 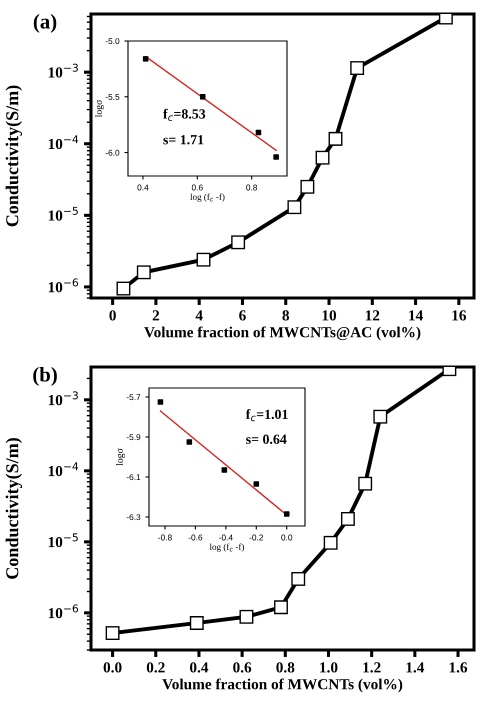 I want to click on x-tick-label: 8, so click(x=286, y=315).